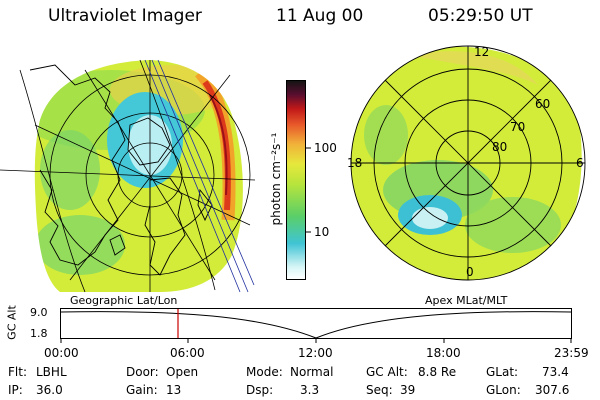 The image size is (600, 400). I want to click on gain-value: 13, so click(174, 390).